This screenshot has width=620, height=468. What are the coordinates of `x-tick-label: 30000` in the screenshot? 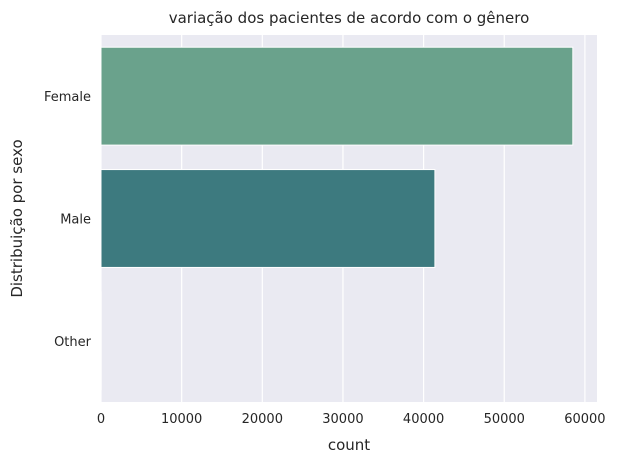 It's located at (342, 419).